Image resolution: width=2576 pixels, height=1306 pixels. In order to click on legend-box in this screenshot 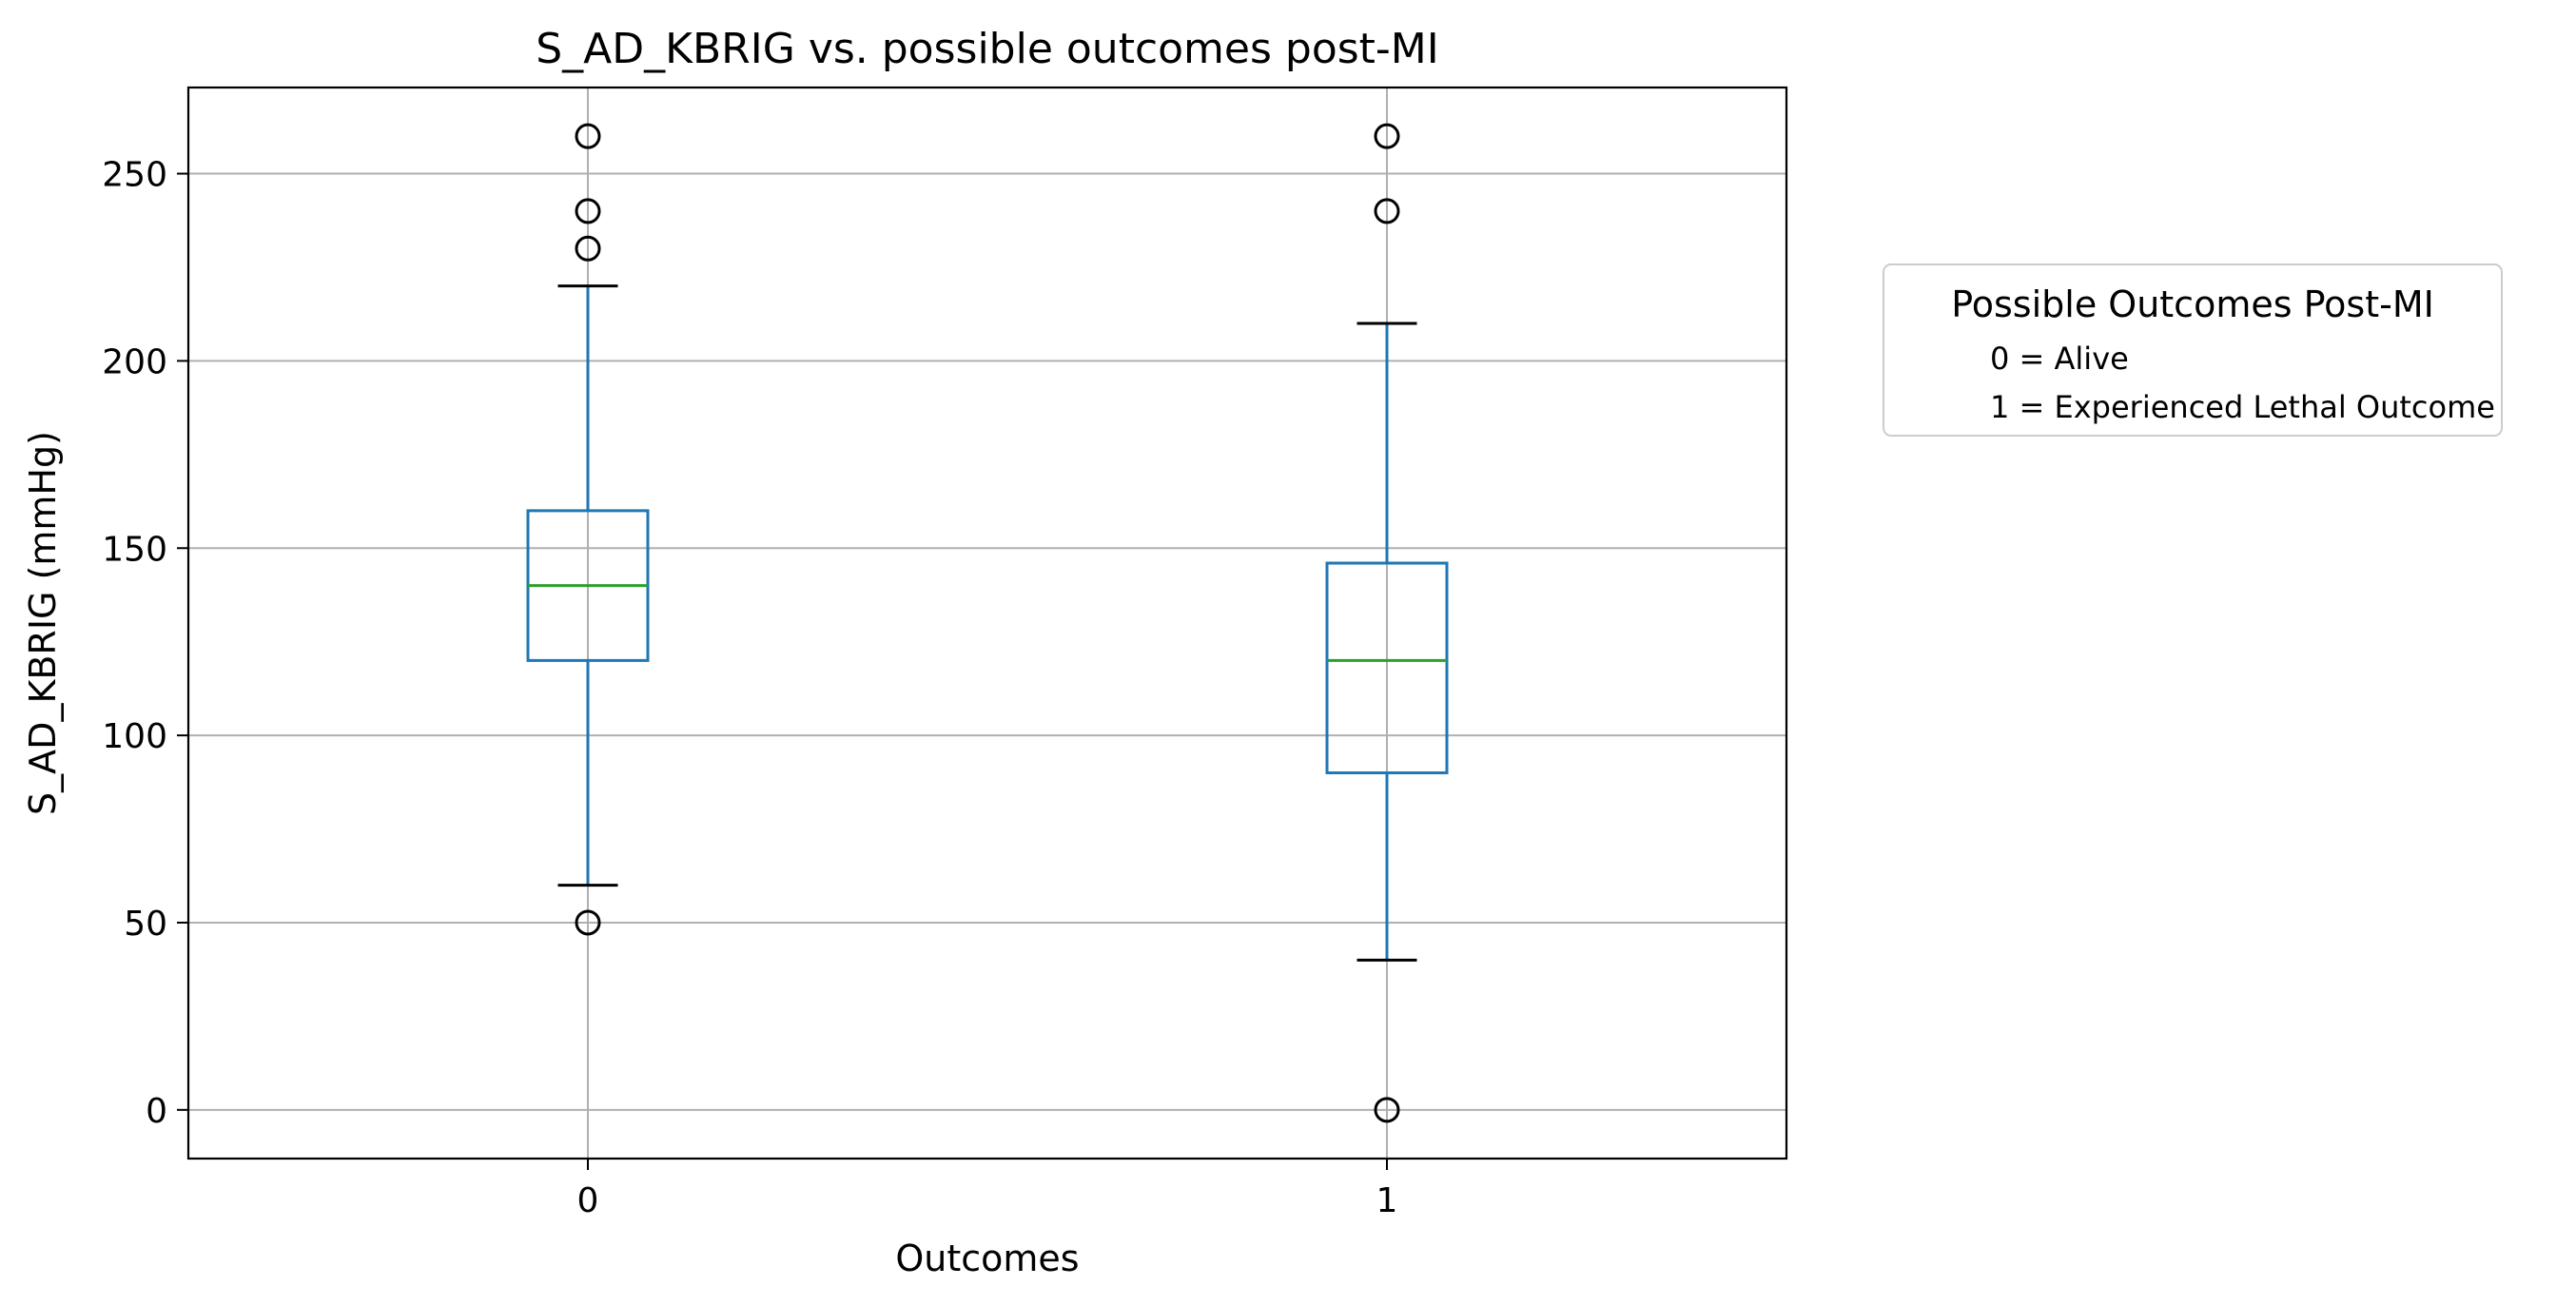, I will do `click(2193, 350)`.